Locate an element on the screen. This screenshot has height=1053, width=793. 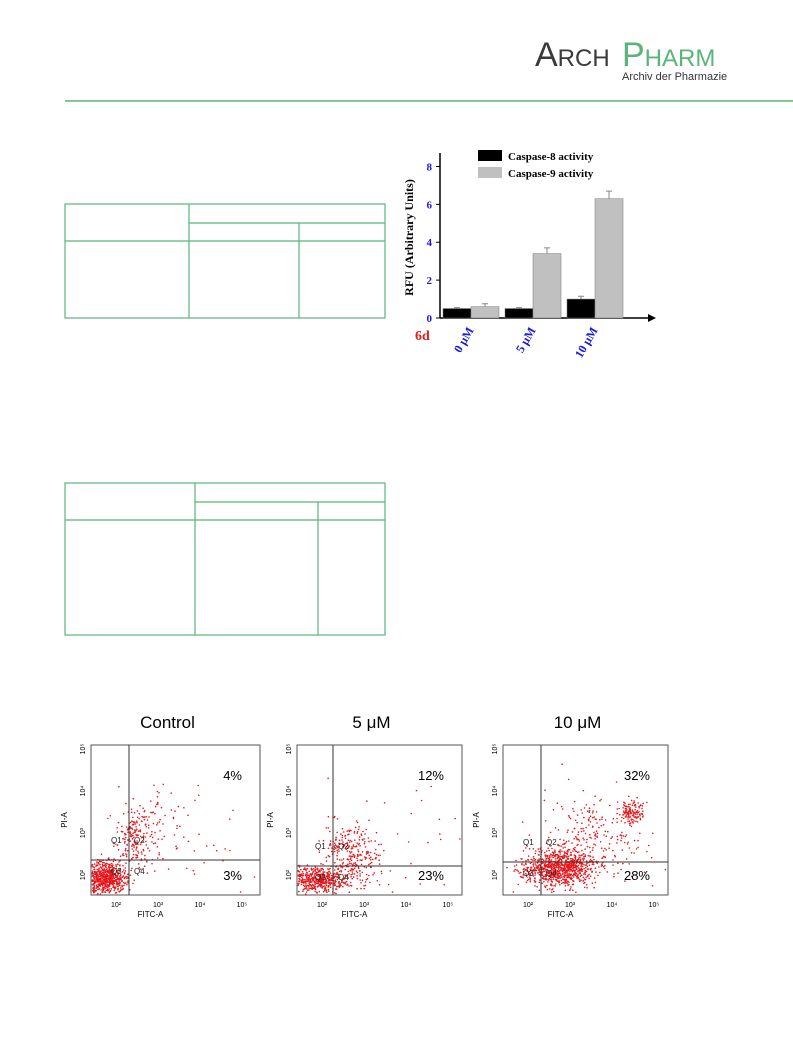
y-axis-label: RFU (Arbitrary Units) is located at coordinates (409, 237).